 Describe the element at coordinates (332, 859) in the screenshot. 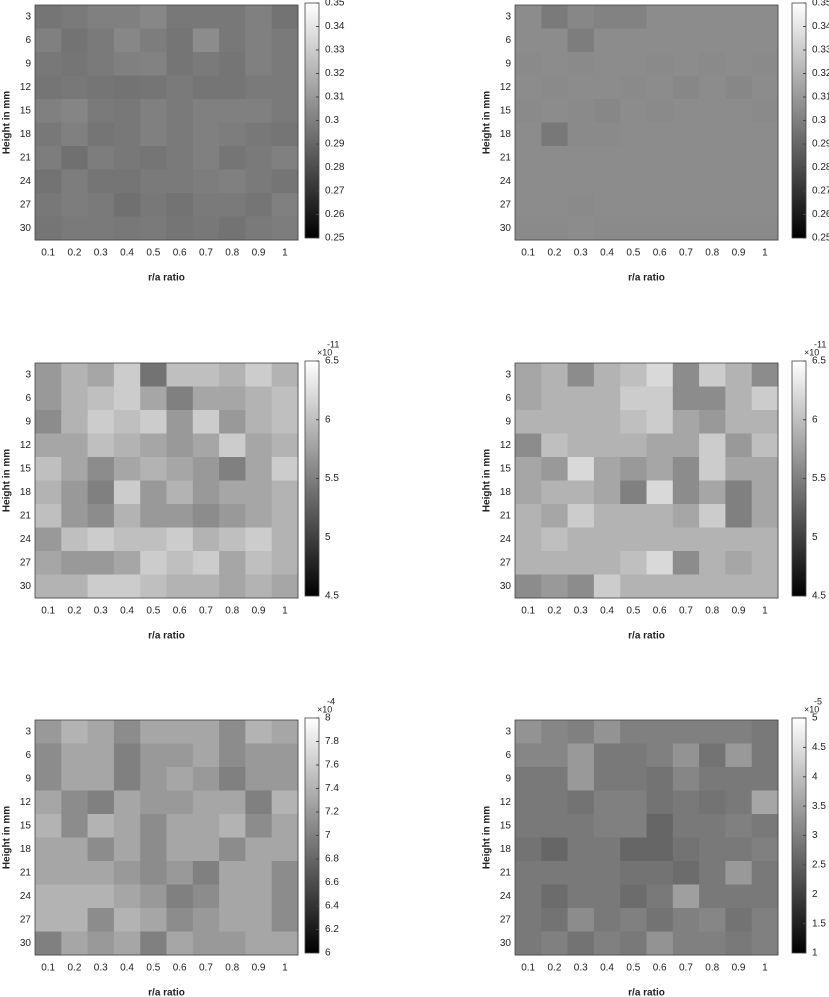

I see `colorbar-tick-label: 6.8` at that location.